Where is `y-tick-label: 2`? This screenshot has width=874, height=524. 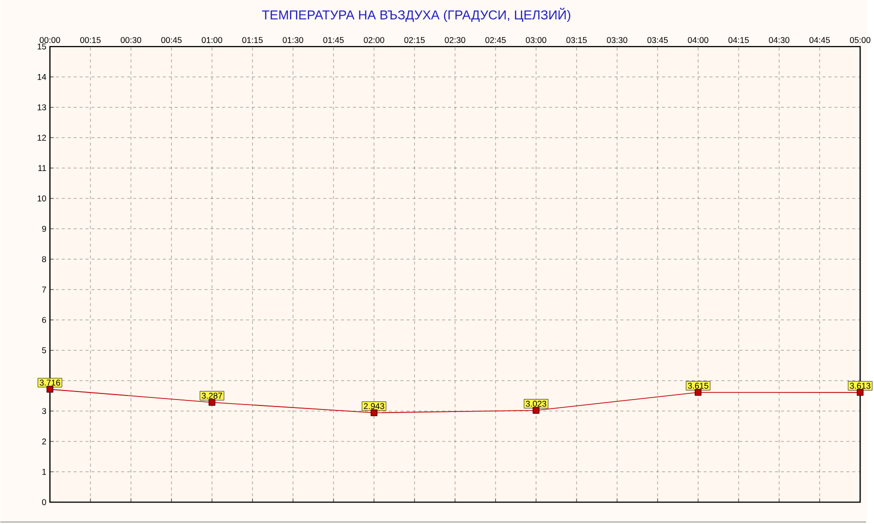
y-tick-label: 2 is located at coordinates (44, 441).